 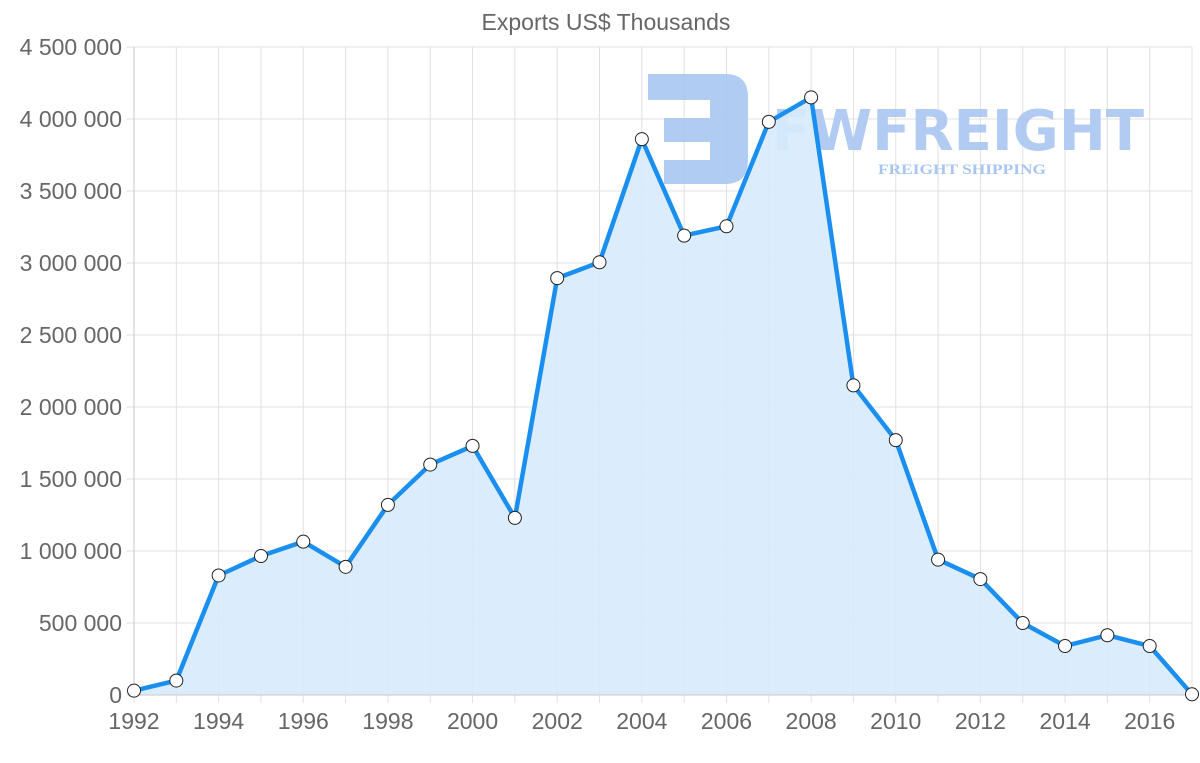 I want to click on y-tick-label: 3 500 000, so click(x=71, y=191).